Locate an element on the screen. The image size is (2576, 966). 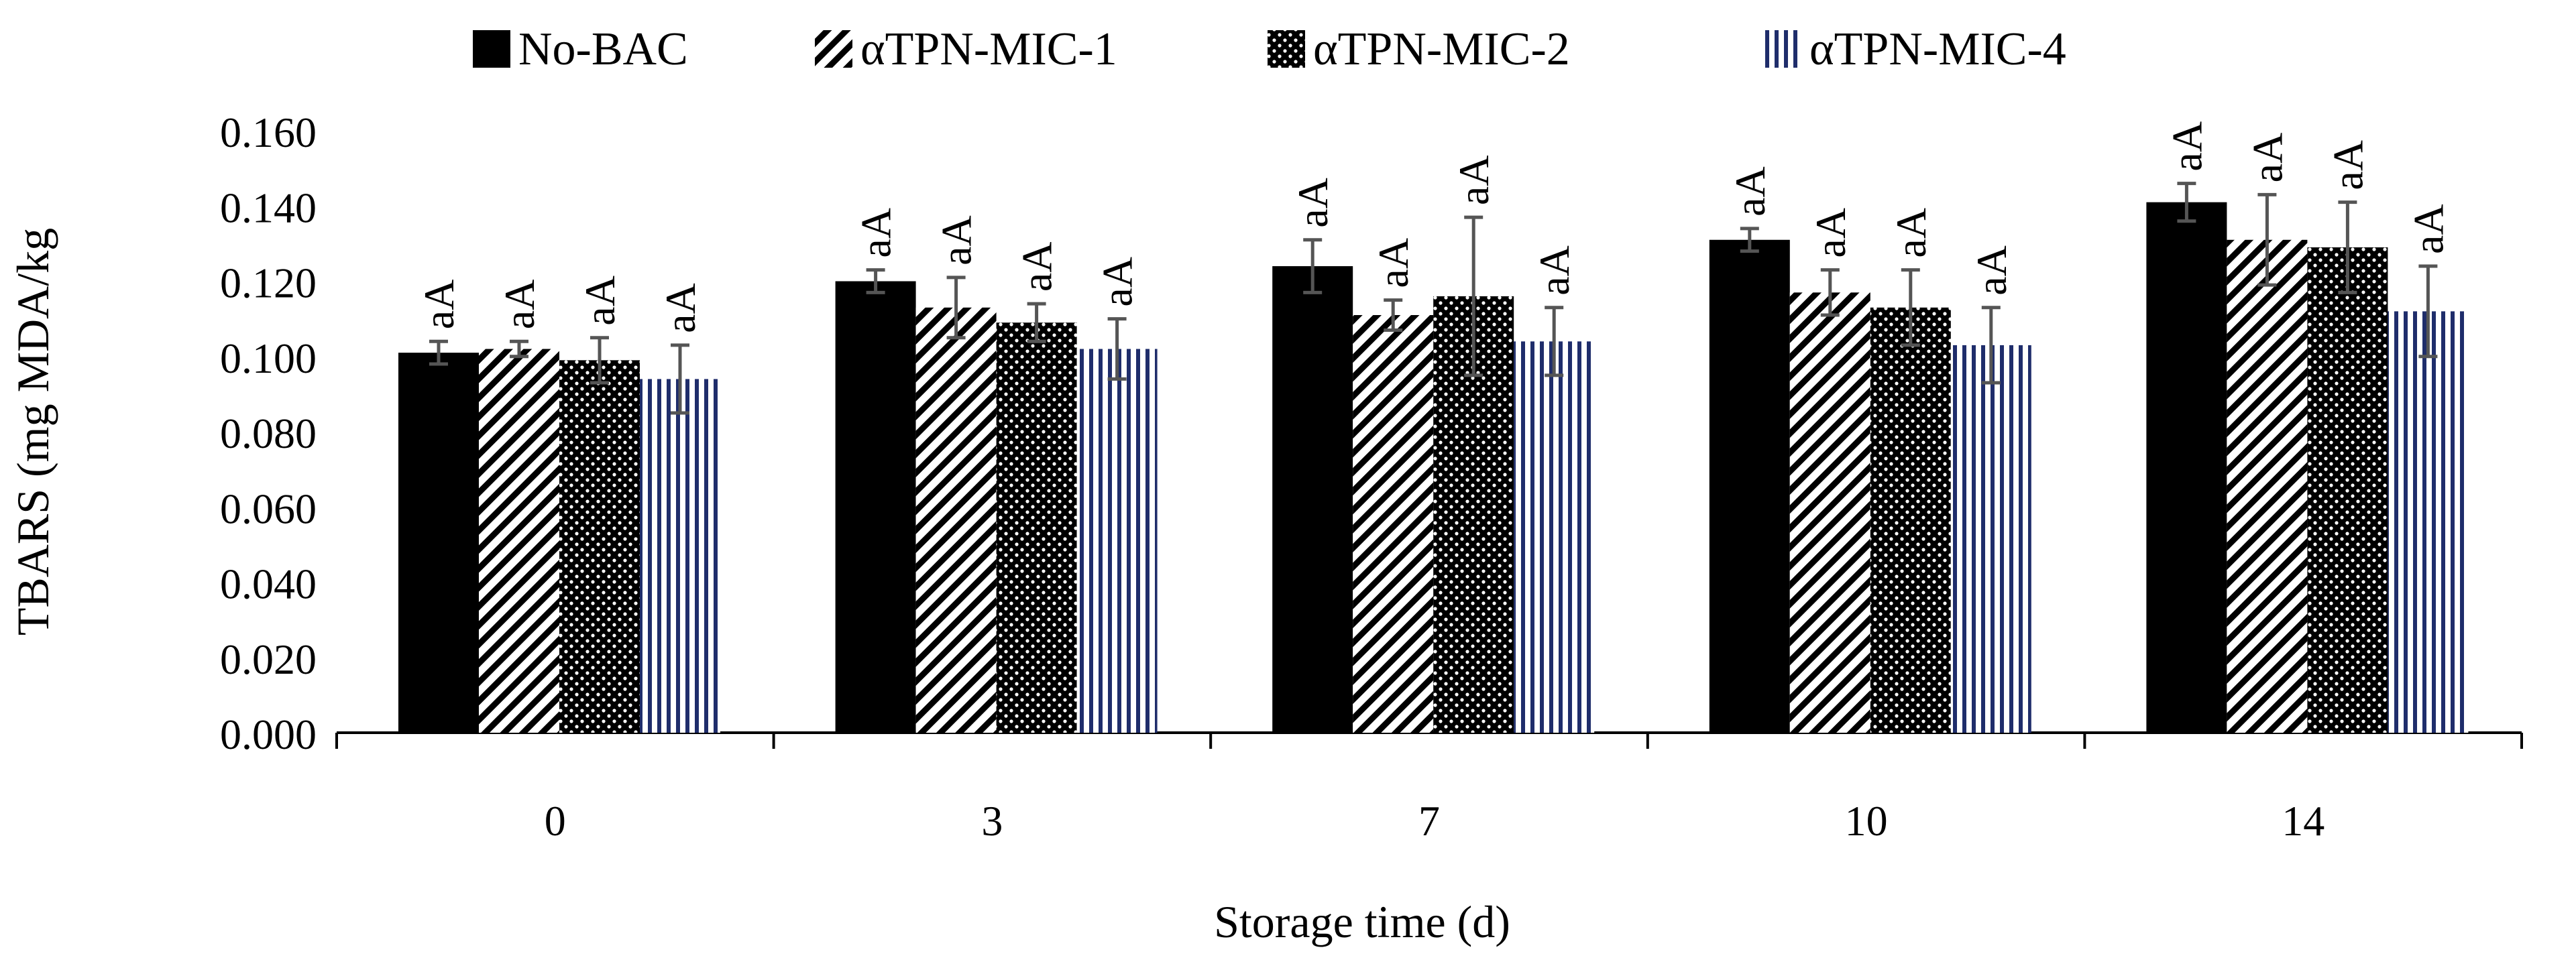
legend-item-tpn-mic-4: αTPN-MIC-4 is located at coordinates (1915, 49).